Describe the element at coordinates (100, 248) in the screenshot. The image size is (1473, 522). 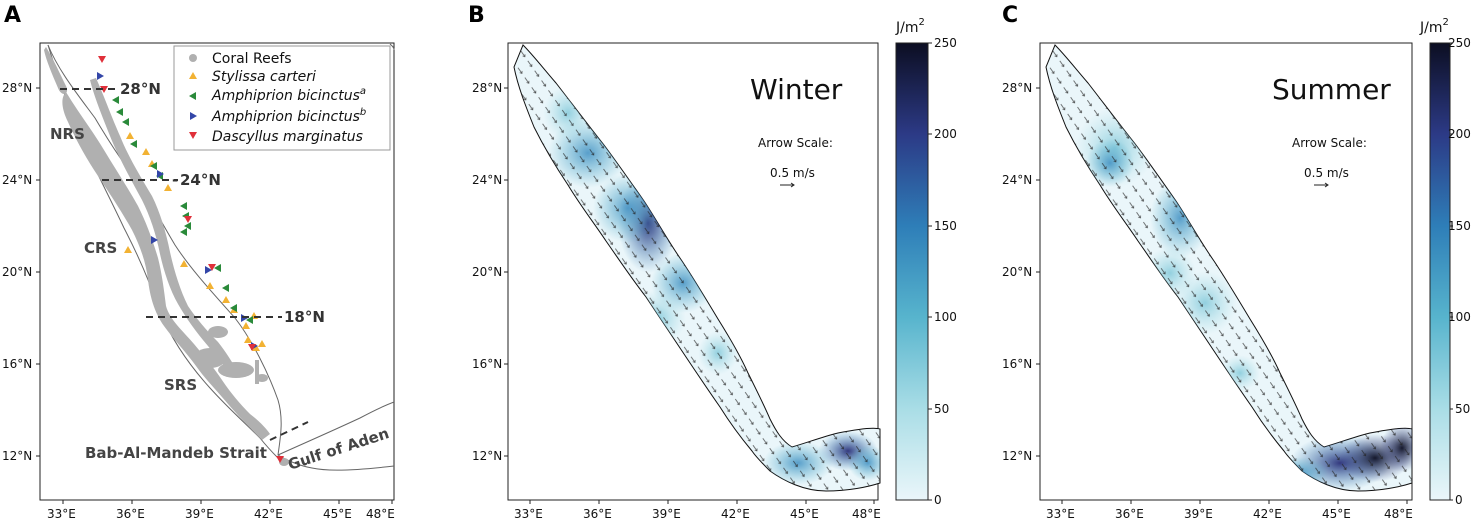
I see `region-crs: CRS` at that location.